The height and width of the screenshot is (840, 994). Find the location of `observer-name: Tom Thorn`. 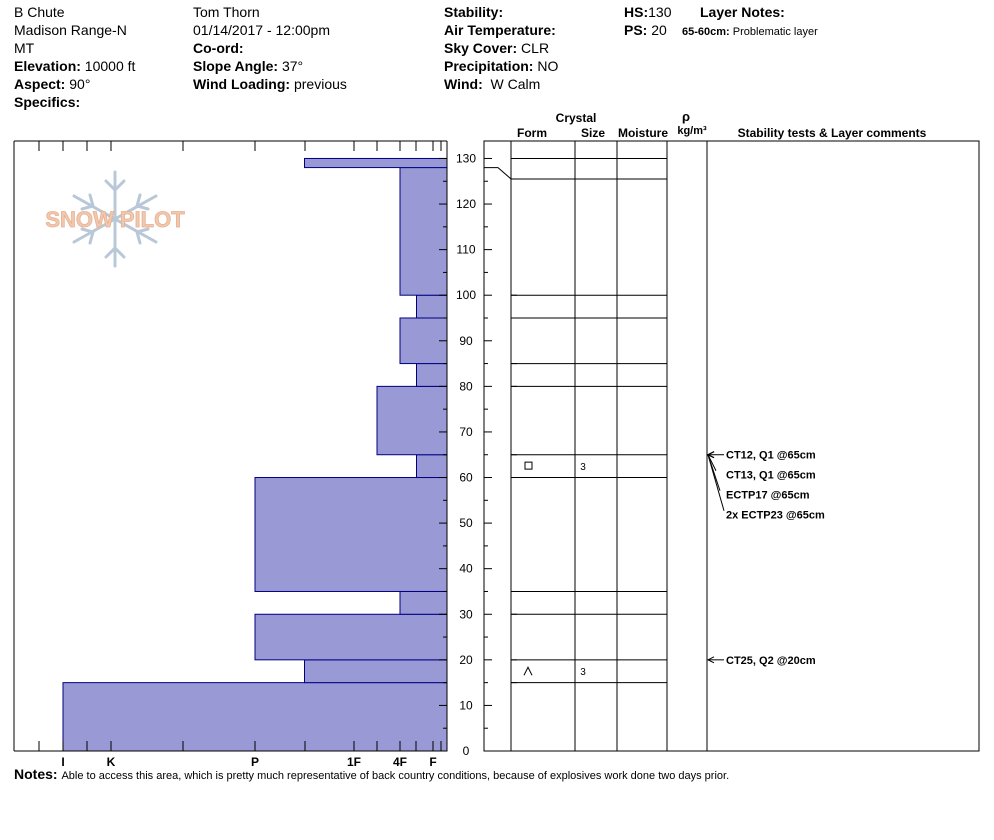

observer-name: Tom Thorn is located at coordinates (226, 12).